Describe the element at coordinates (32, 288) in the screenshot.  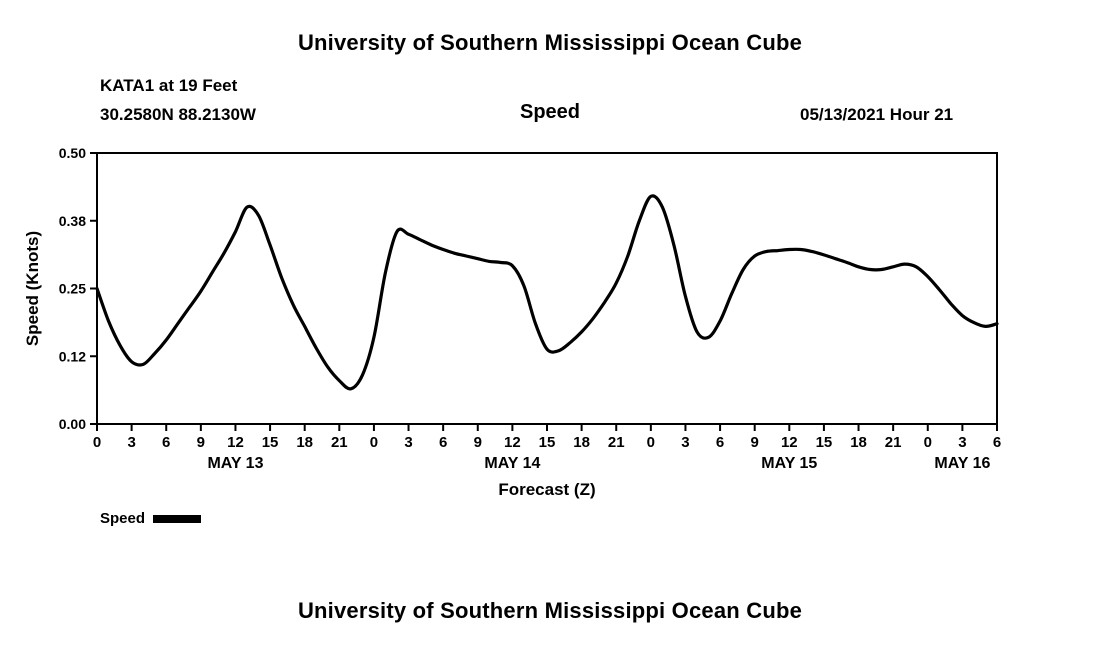
I see `y-axis-title: Speed (Knots)` at that location.